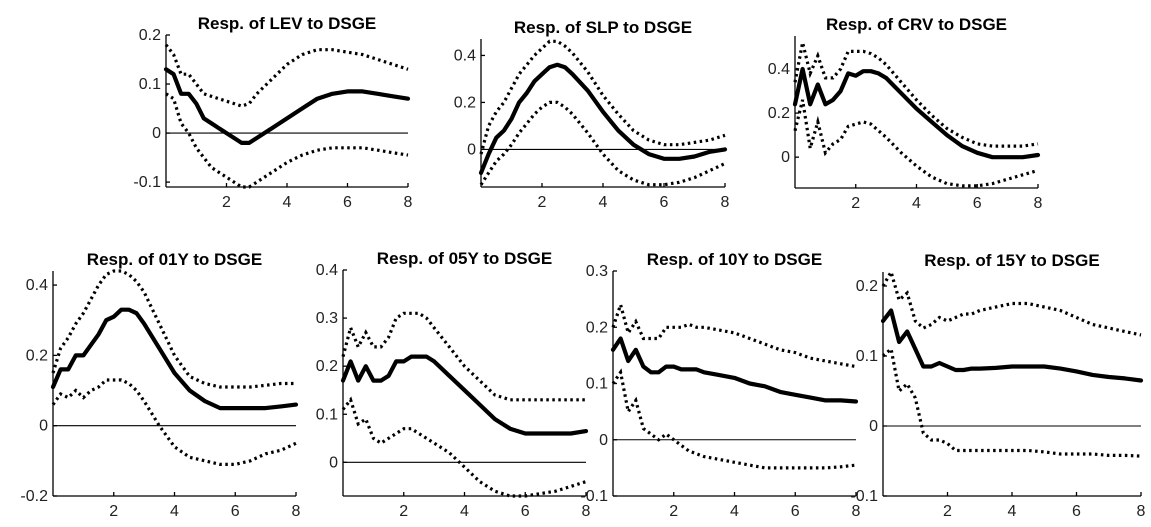  What do you see at coordinates (464, 258) in the screenshot?
I see `chart-title: Resp. of 05Y to DSGE` at bounding box center [464, 258].